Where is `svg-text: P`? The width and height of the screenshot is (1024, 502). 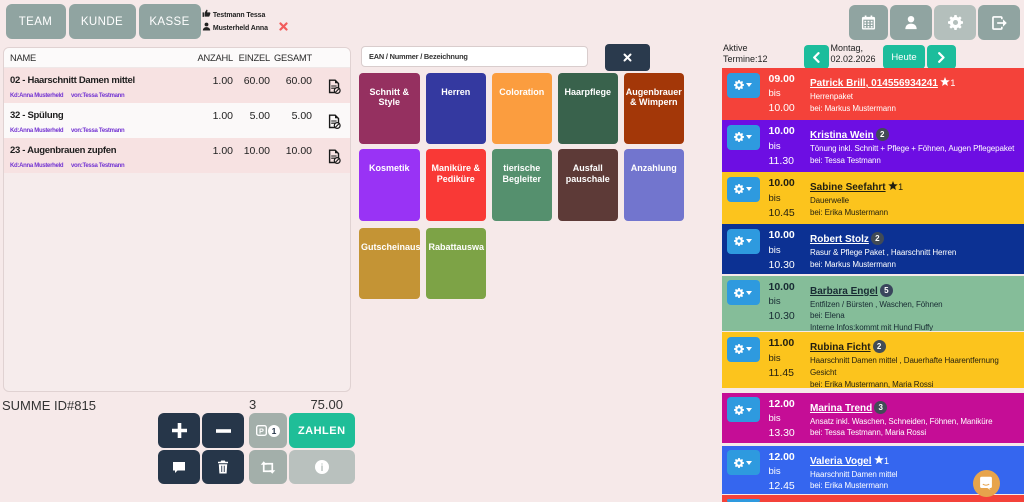
svg-text: P is located at coordinates (261, 430).